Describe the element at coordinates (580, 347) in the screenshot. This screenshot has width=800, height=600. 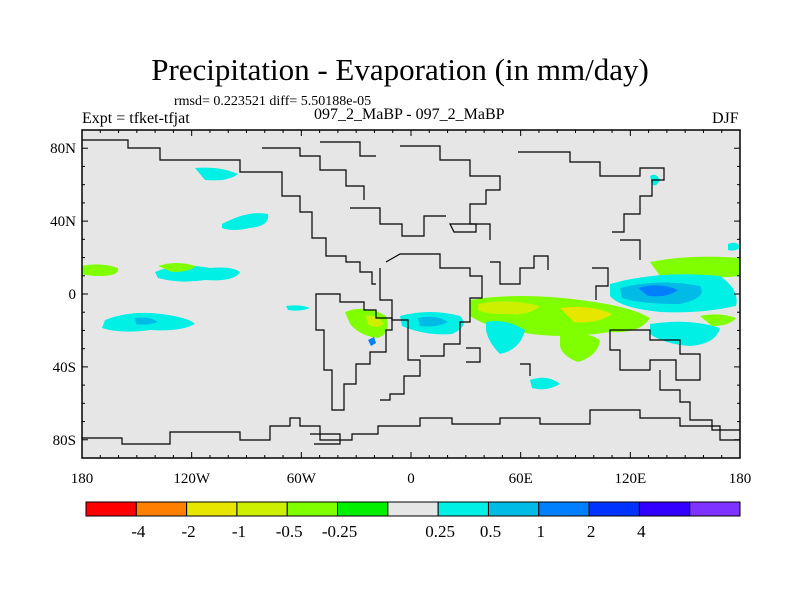
I see `field-indian-south-green` at that location.